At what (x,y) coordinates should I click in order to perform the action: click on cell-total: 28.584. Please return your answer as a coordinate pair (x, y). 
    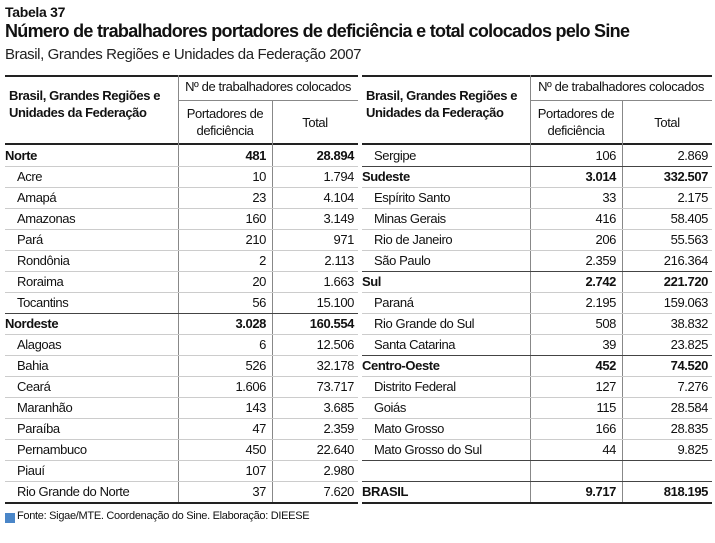
    Looking at the image, I should click on (689, 407).